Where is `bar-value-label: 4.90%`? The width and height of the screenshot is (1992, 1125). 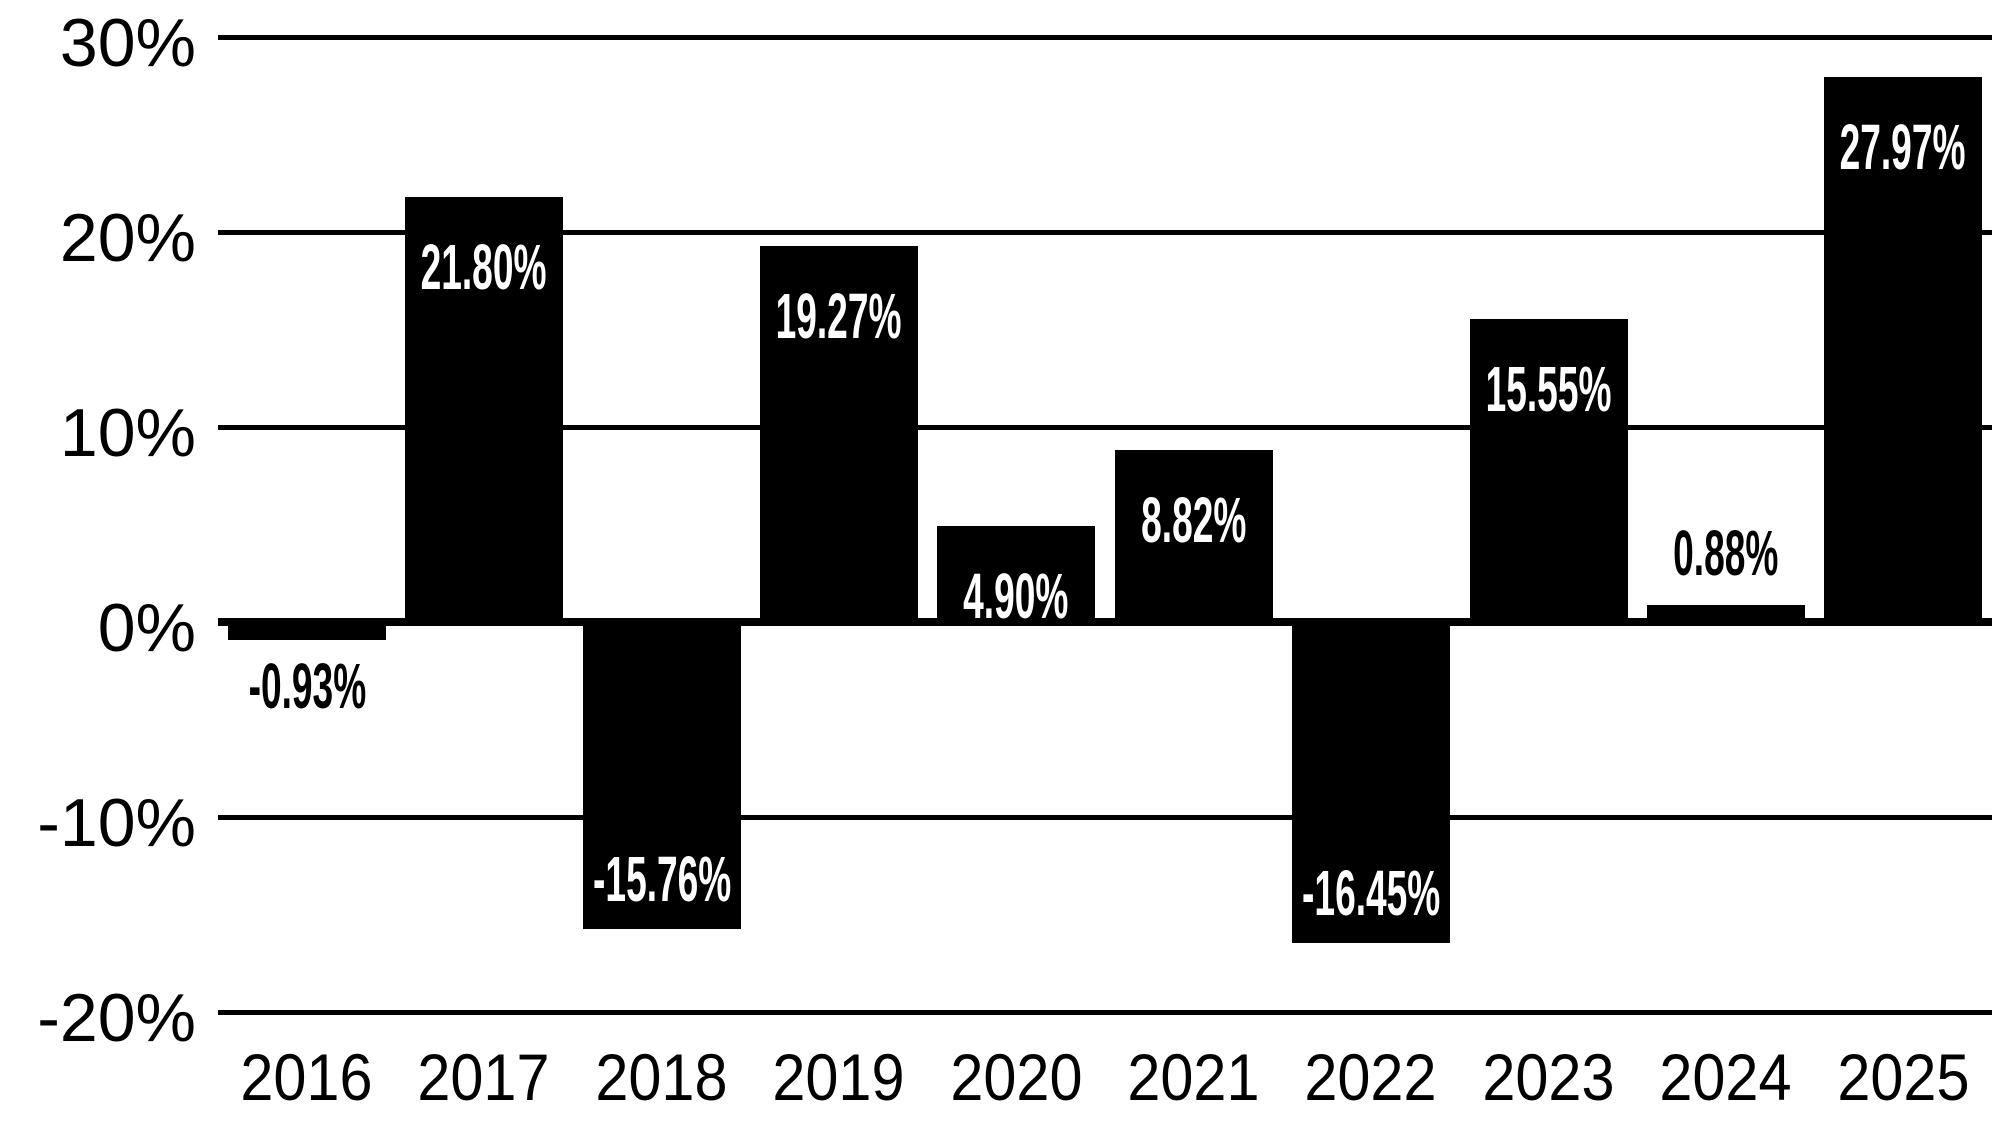
bar-value-label: 4.90% is located at coordinates (1016, 596).